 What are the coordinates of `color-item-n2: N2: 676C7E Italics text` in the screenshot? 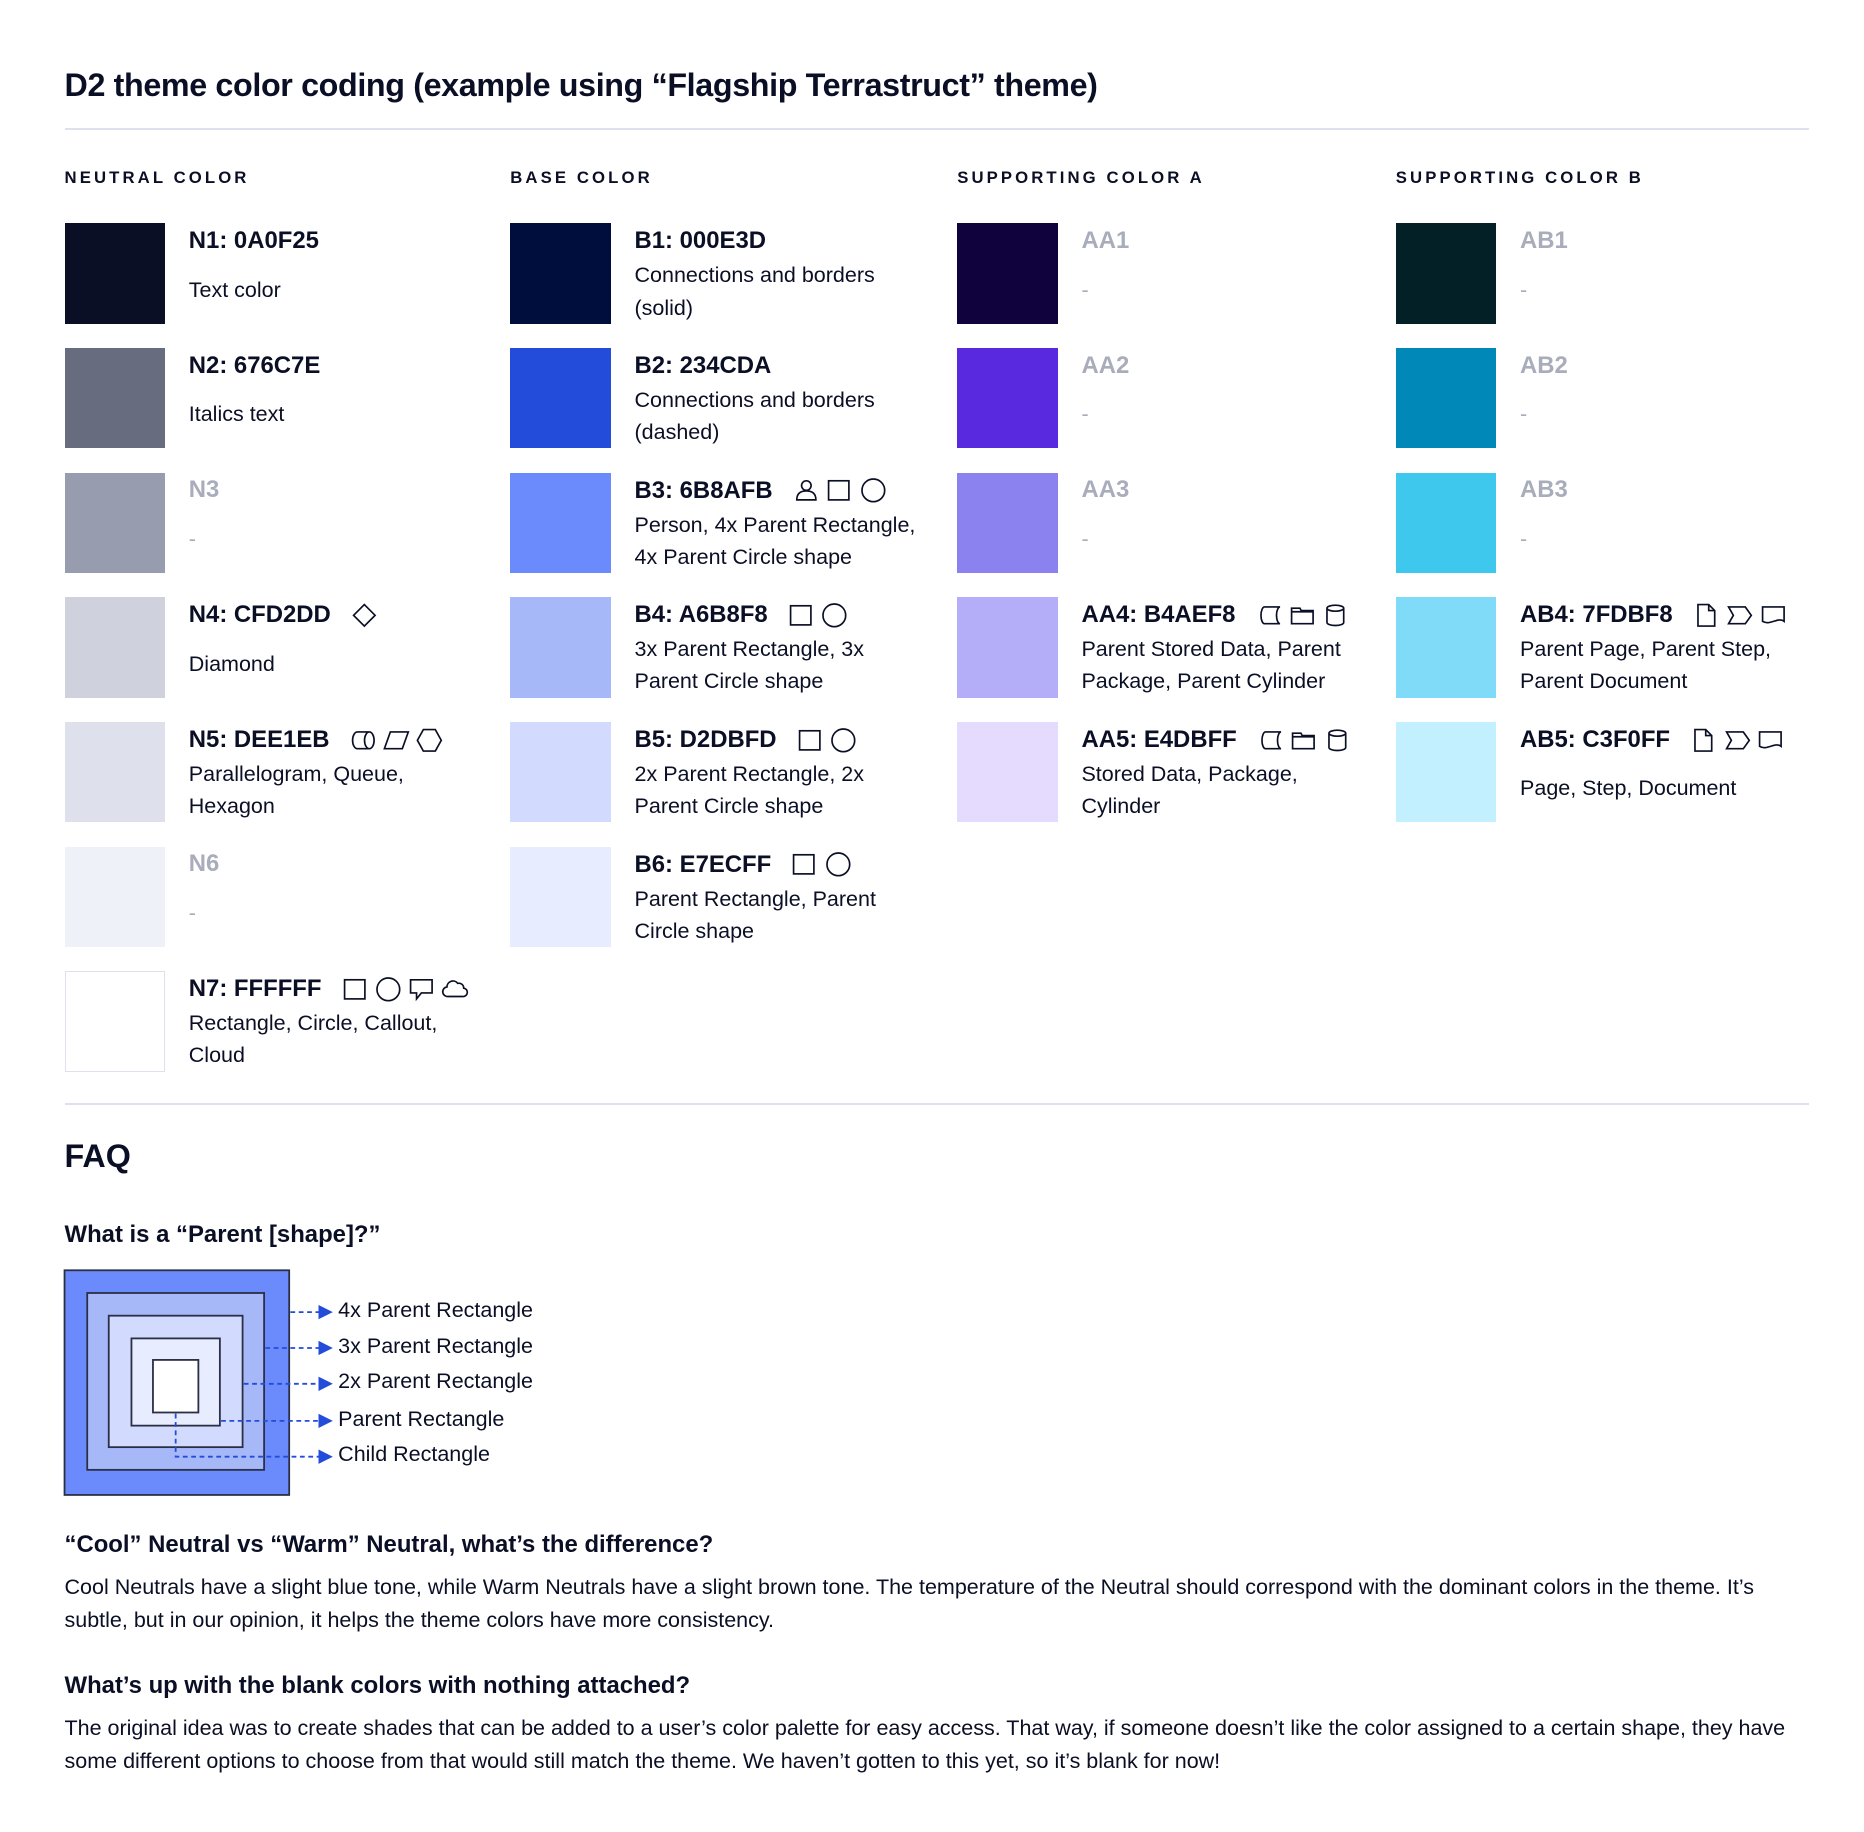 It's located at (279, 398).